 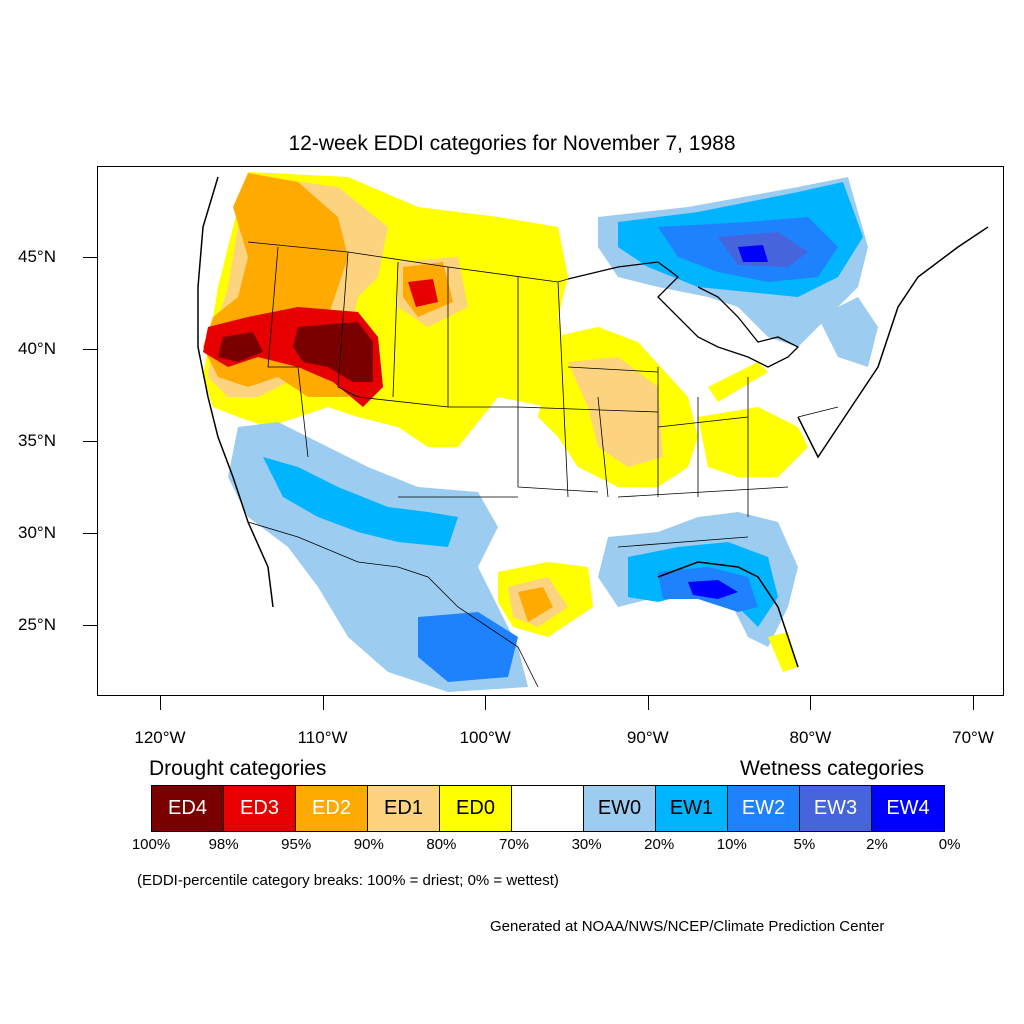 I want to click on region-ed0-ohio, so click(x=753, y=442).